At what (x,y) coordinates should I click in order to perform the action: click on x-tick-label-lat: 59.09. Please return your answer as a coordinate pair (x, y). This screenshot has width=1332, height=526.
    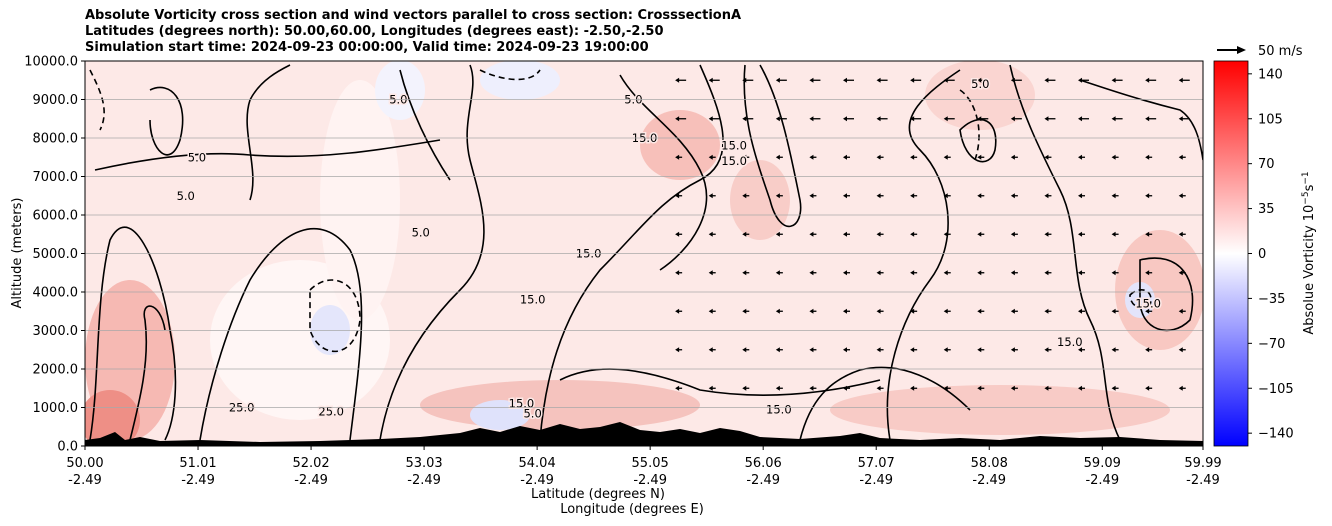
    Looking at the image, I should click on (1102, 463).